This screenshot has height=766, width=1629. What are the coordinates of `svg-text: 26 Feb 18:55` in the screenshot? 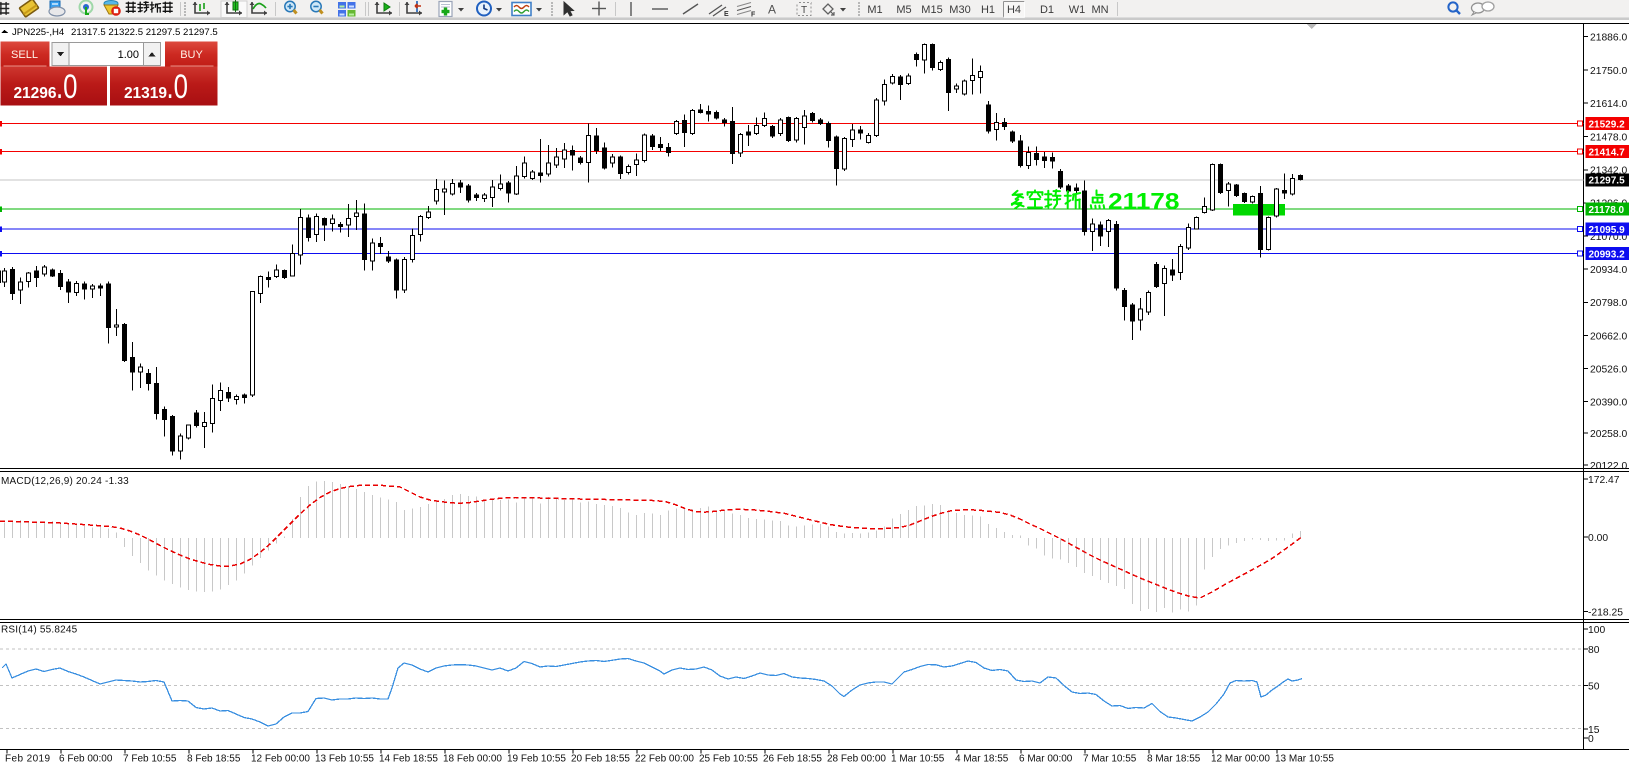 It's located at (792, 759).